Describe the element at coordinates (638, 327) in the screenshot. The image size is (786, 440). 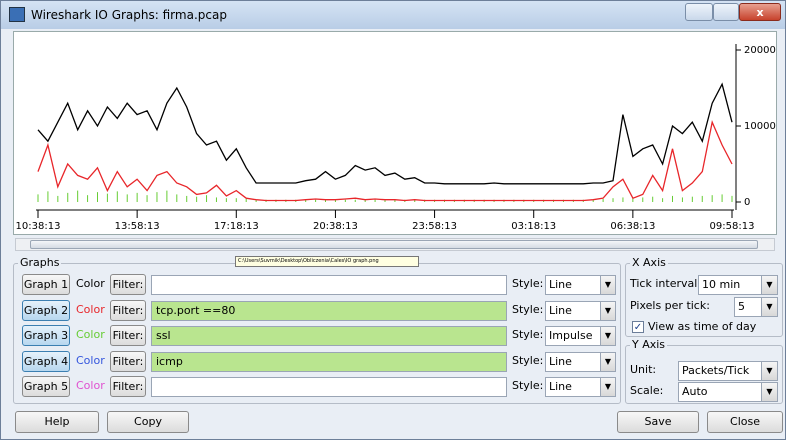
I see `checkbox: ✓` at that location.